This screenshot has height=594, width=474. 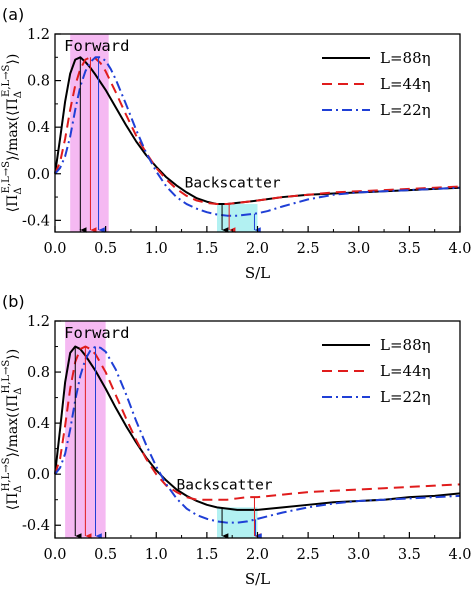 What do you see at coordinates (237, 218) in the screenshot?
I see `backscatter-region` at bounding box center [237, 218].